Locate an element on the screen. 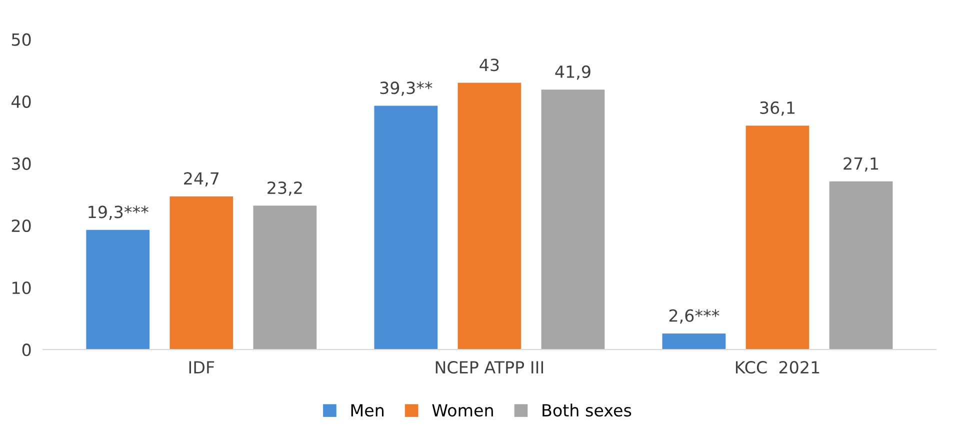 This screenshot has width=955, height=437. y-tick-label: 50 is located at coordinates (21, 39).